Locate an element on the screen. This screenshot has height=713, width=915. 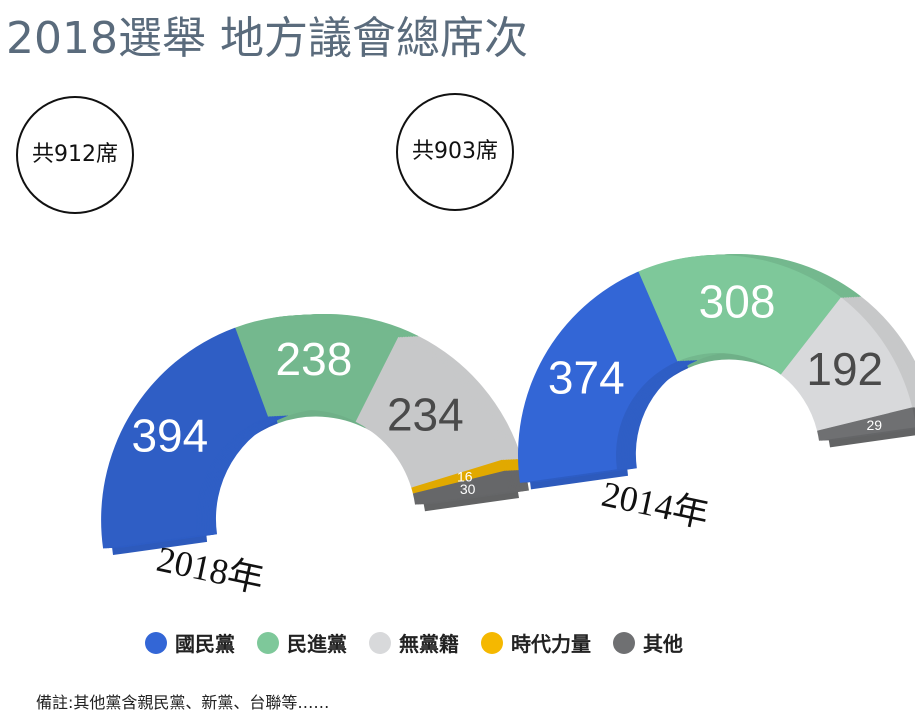
slice-label: 374 is located at coordinates (586, 377).